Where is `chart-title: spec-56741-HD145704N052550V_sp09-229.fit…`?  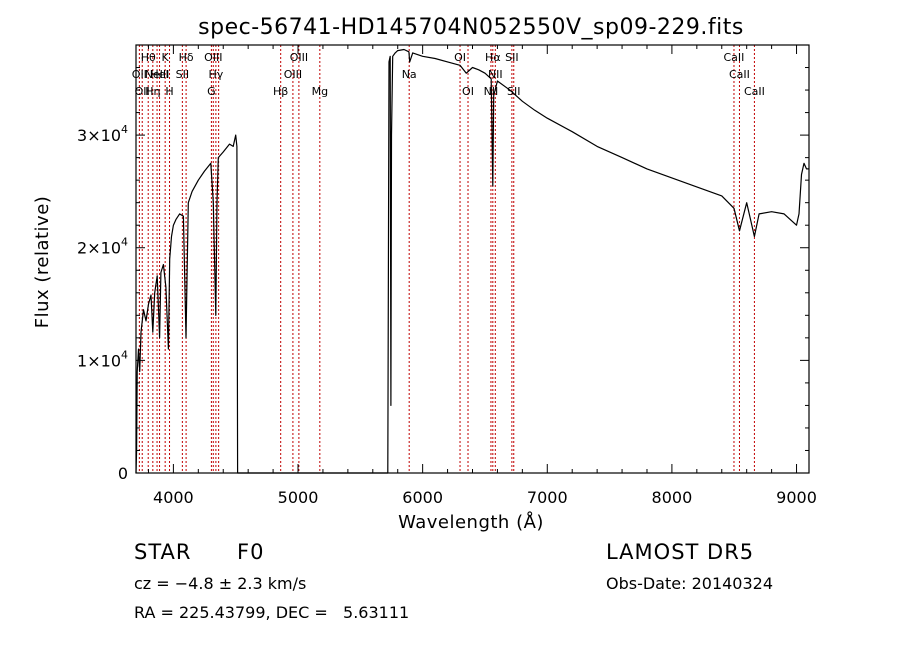 chart-title: spec-56741-HD145704N052550V_sp09-229.fit… is located at coordinates (471, 27).